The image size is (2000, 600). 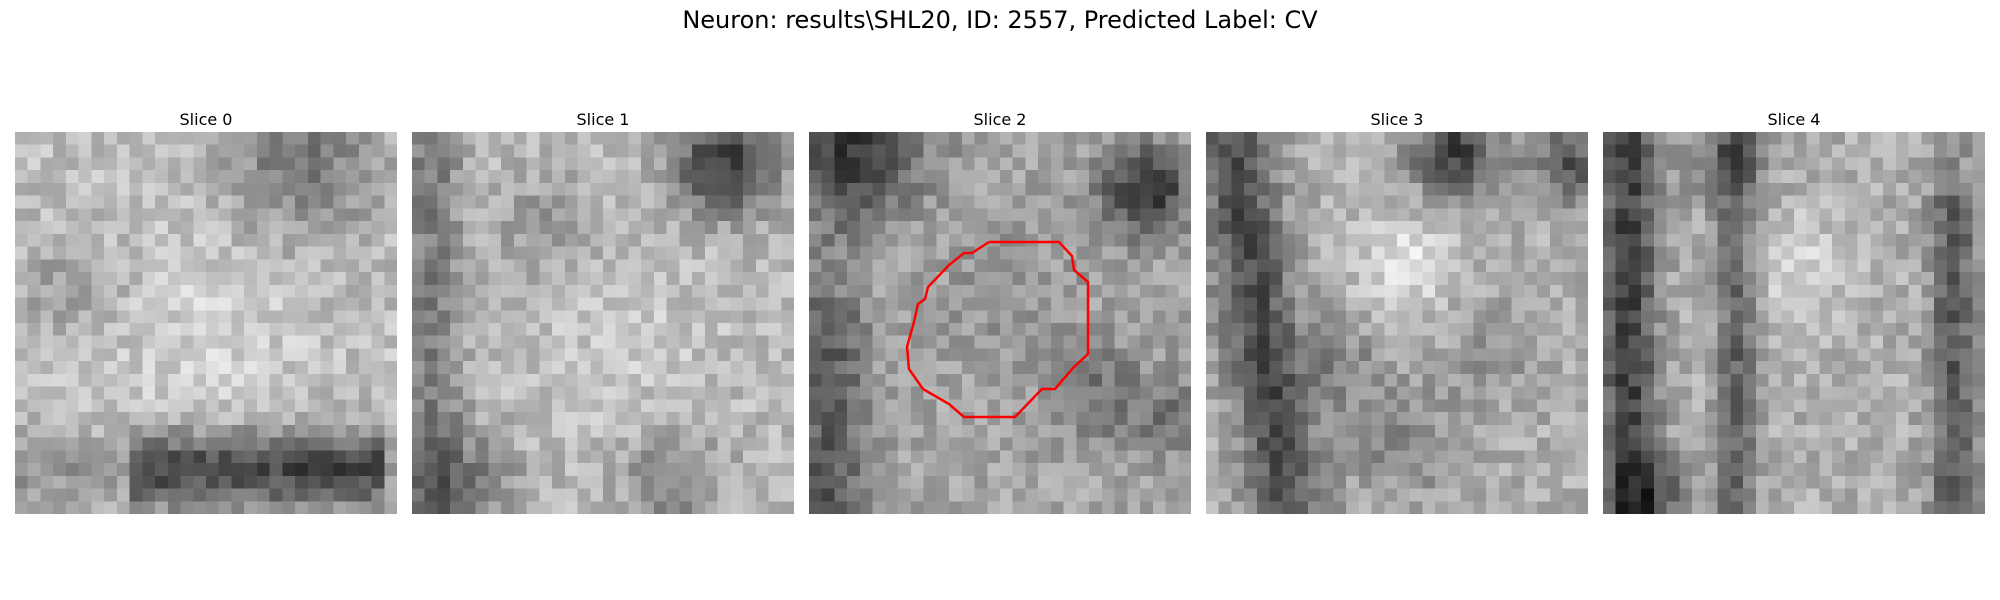 I want to click on slice-panel-3: Slice 3, so click(x=1397, y=311).